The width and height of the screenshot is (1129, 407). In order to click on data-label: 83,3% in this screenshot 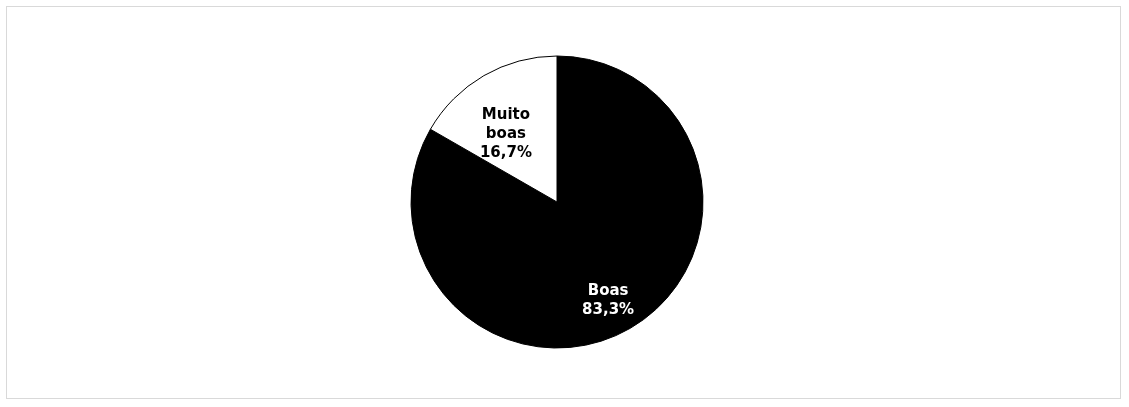, I will do `click(608, 309)`.